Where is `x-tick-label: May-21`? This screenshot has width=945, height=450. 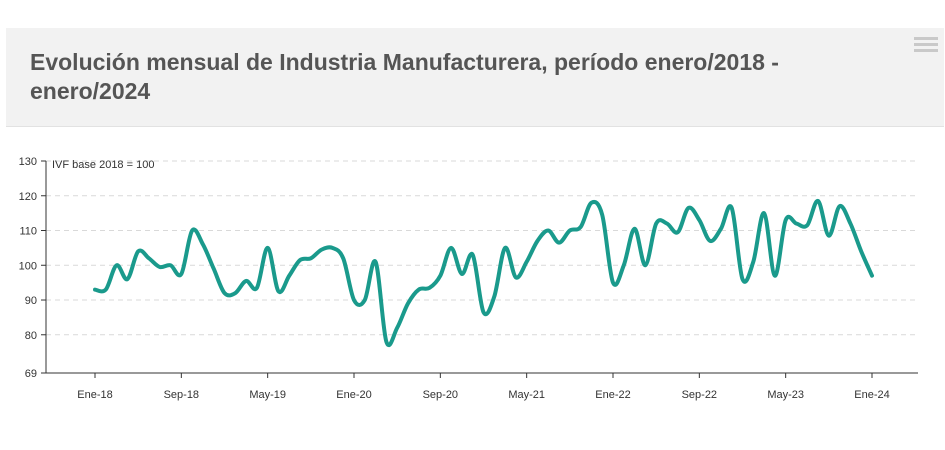 x-tick-label: May-21 is located at coordinates (526, 395).